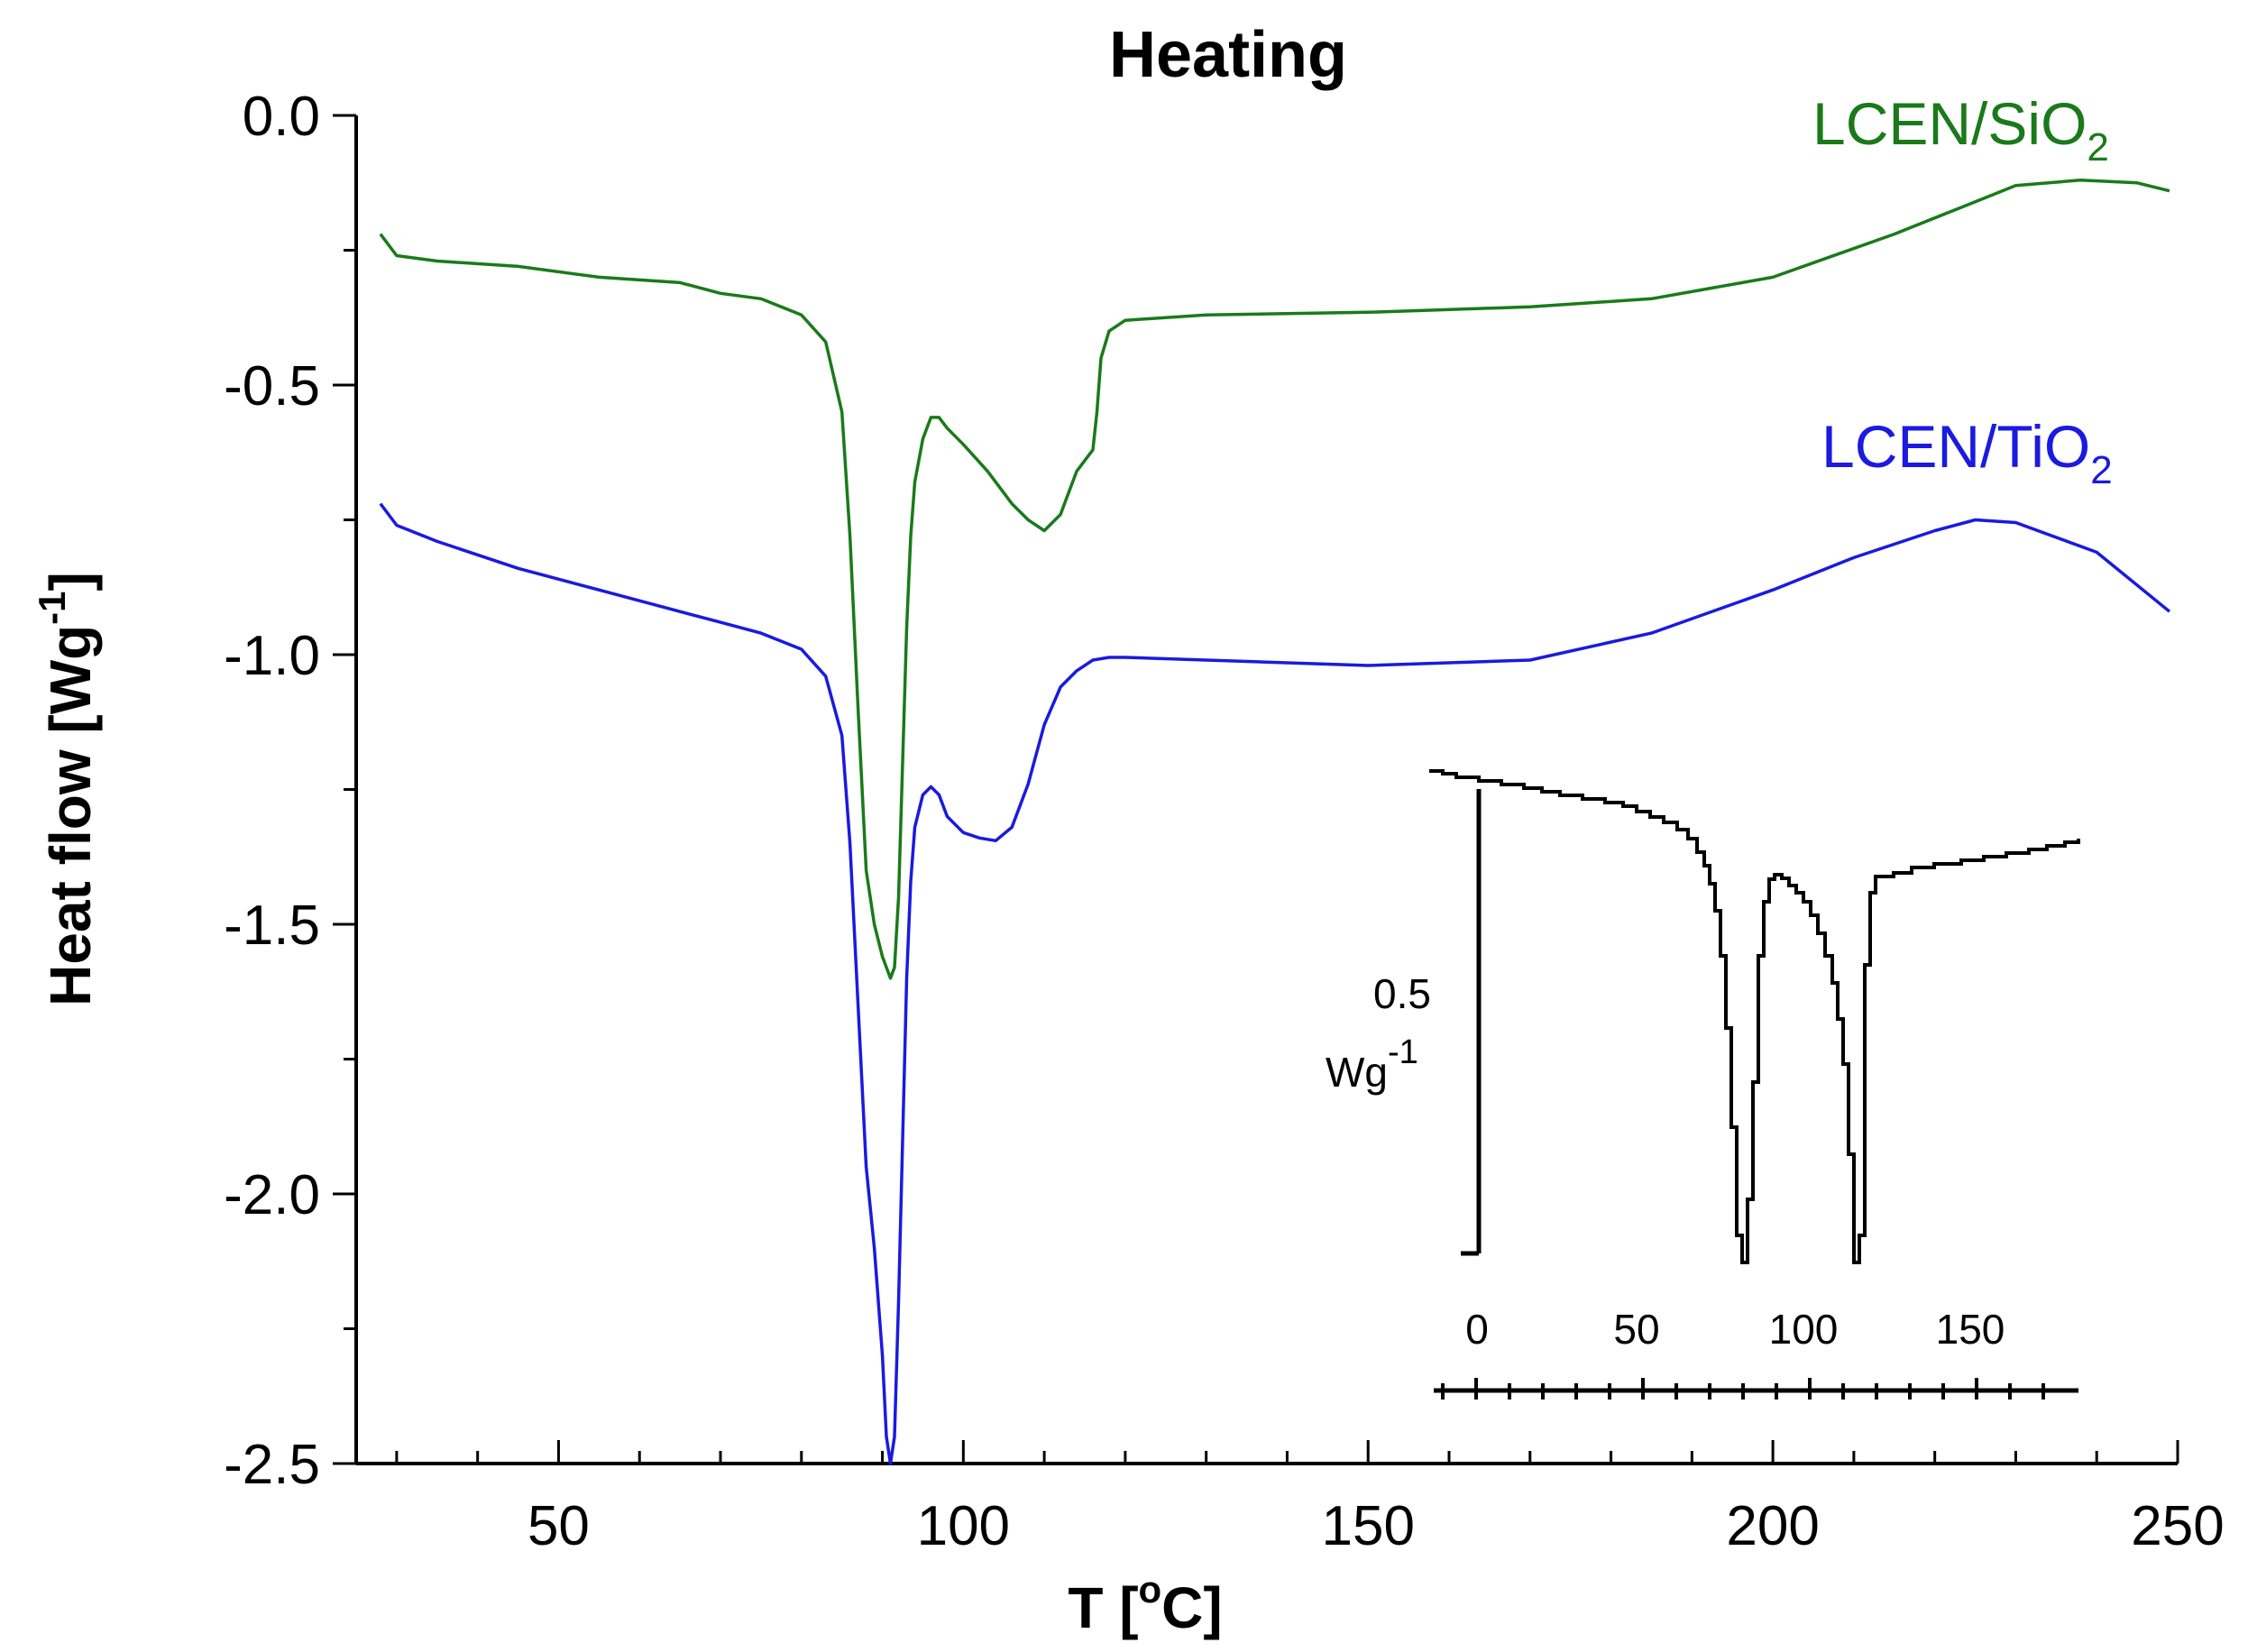 The width and height of the screenshot is (2257, 1652). Describe the element at coordinates (1754, 1017) in the screenshot. I see `inset-trace` at that location.